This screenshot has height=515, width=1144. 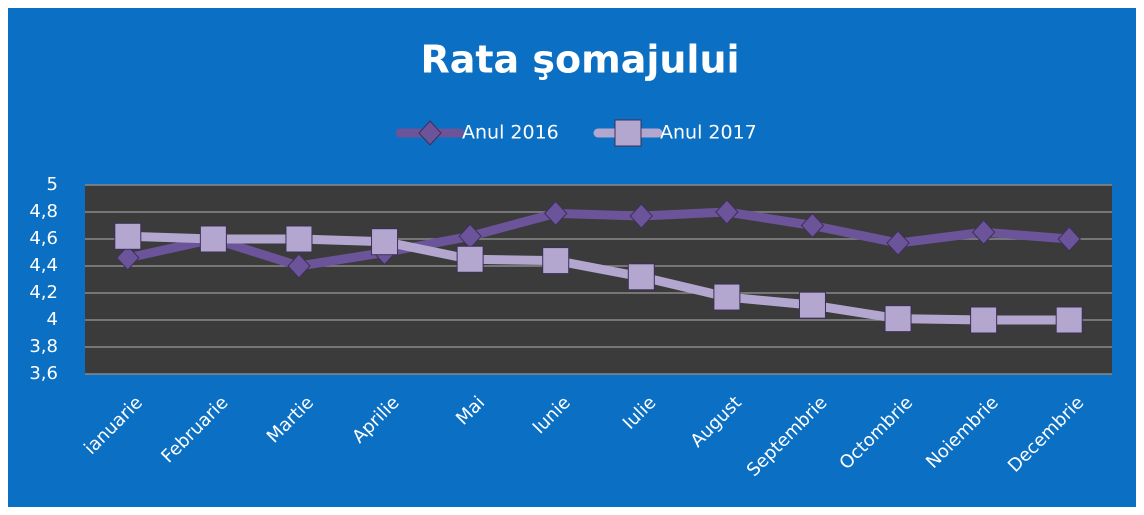 I want to click on y-tick-label: 4,2, so click(x=43, y=292).